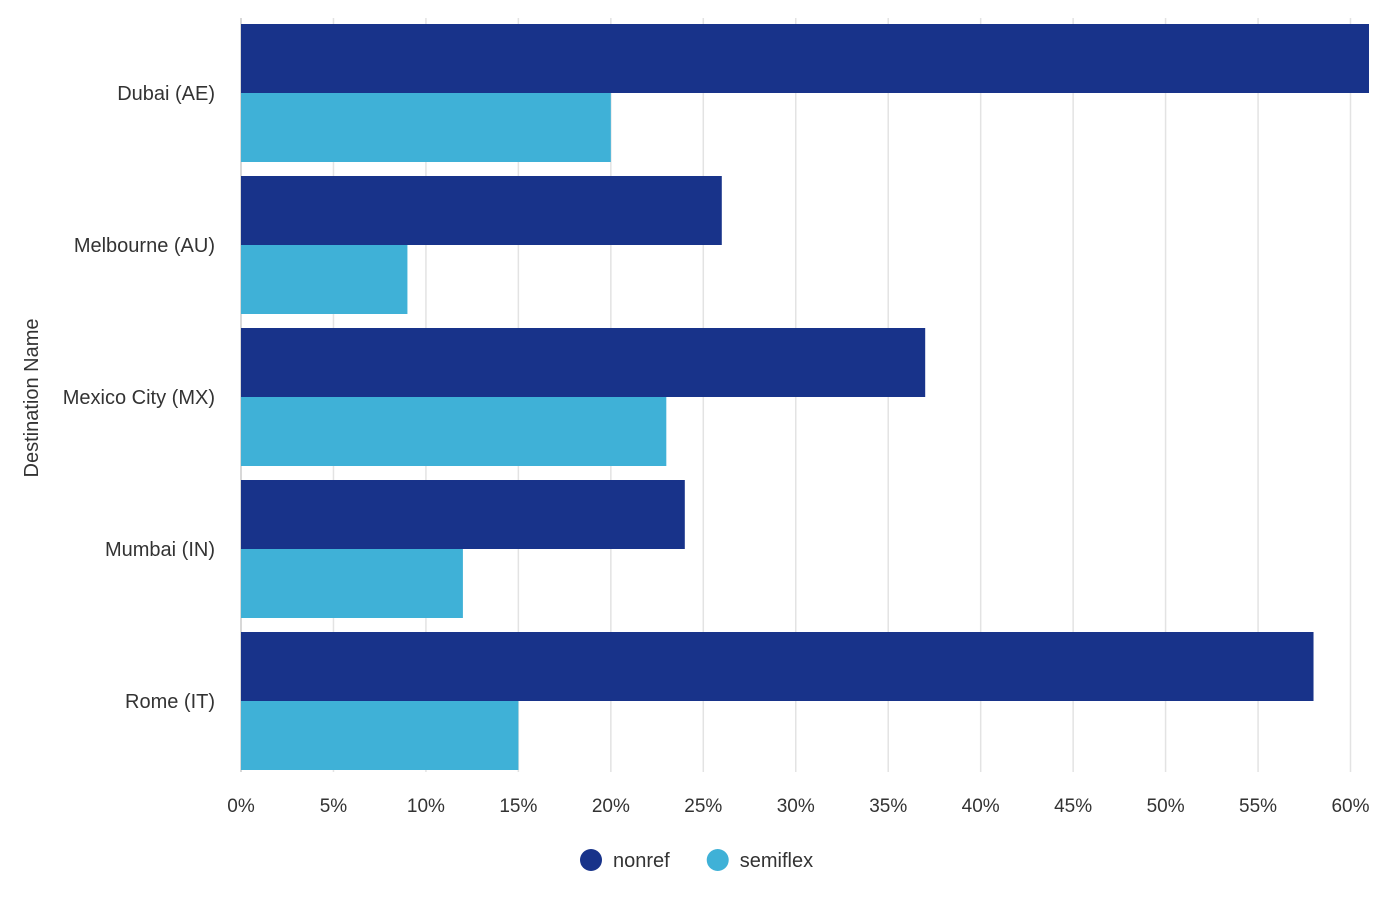  Describe the element at coordinates (1073, 806) in the screenshot. I see `x-tick-label: 45%` at that location.